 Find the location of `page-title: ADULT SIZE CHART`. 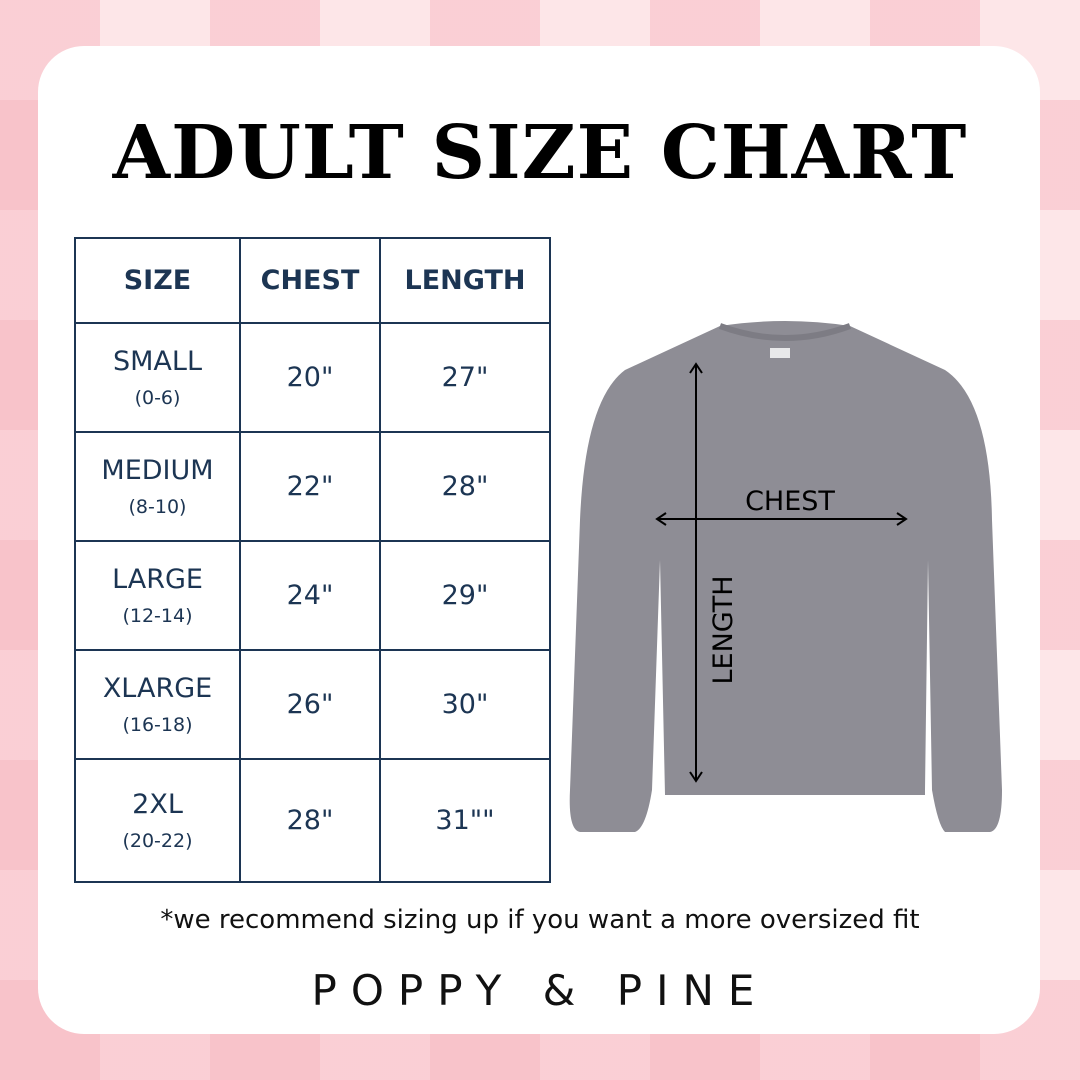

page-title: ADULT SIZE CHART is located at coordinates (540, 153).